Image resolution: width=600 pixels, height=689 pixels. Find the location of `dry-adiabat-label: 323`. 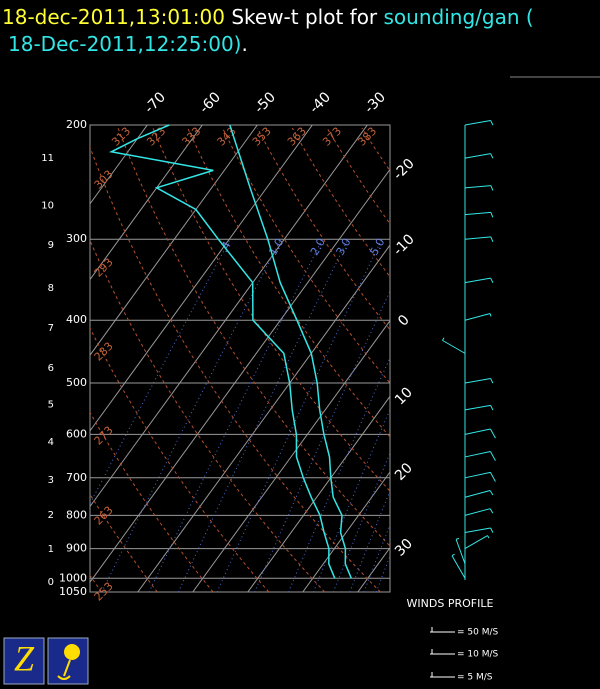

dry-adiabat-label: 323 is located at coordinates (156, 137).